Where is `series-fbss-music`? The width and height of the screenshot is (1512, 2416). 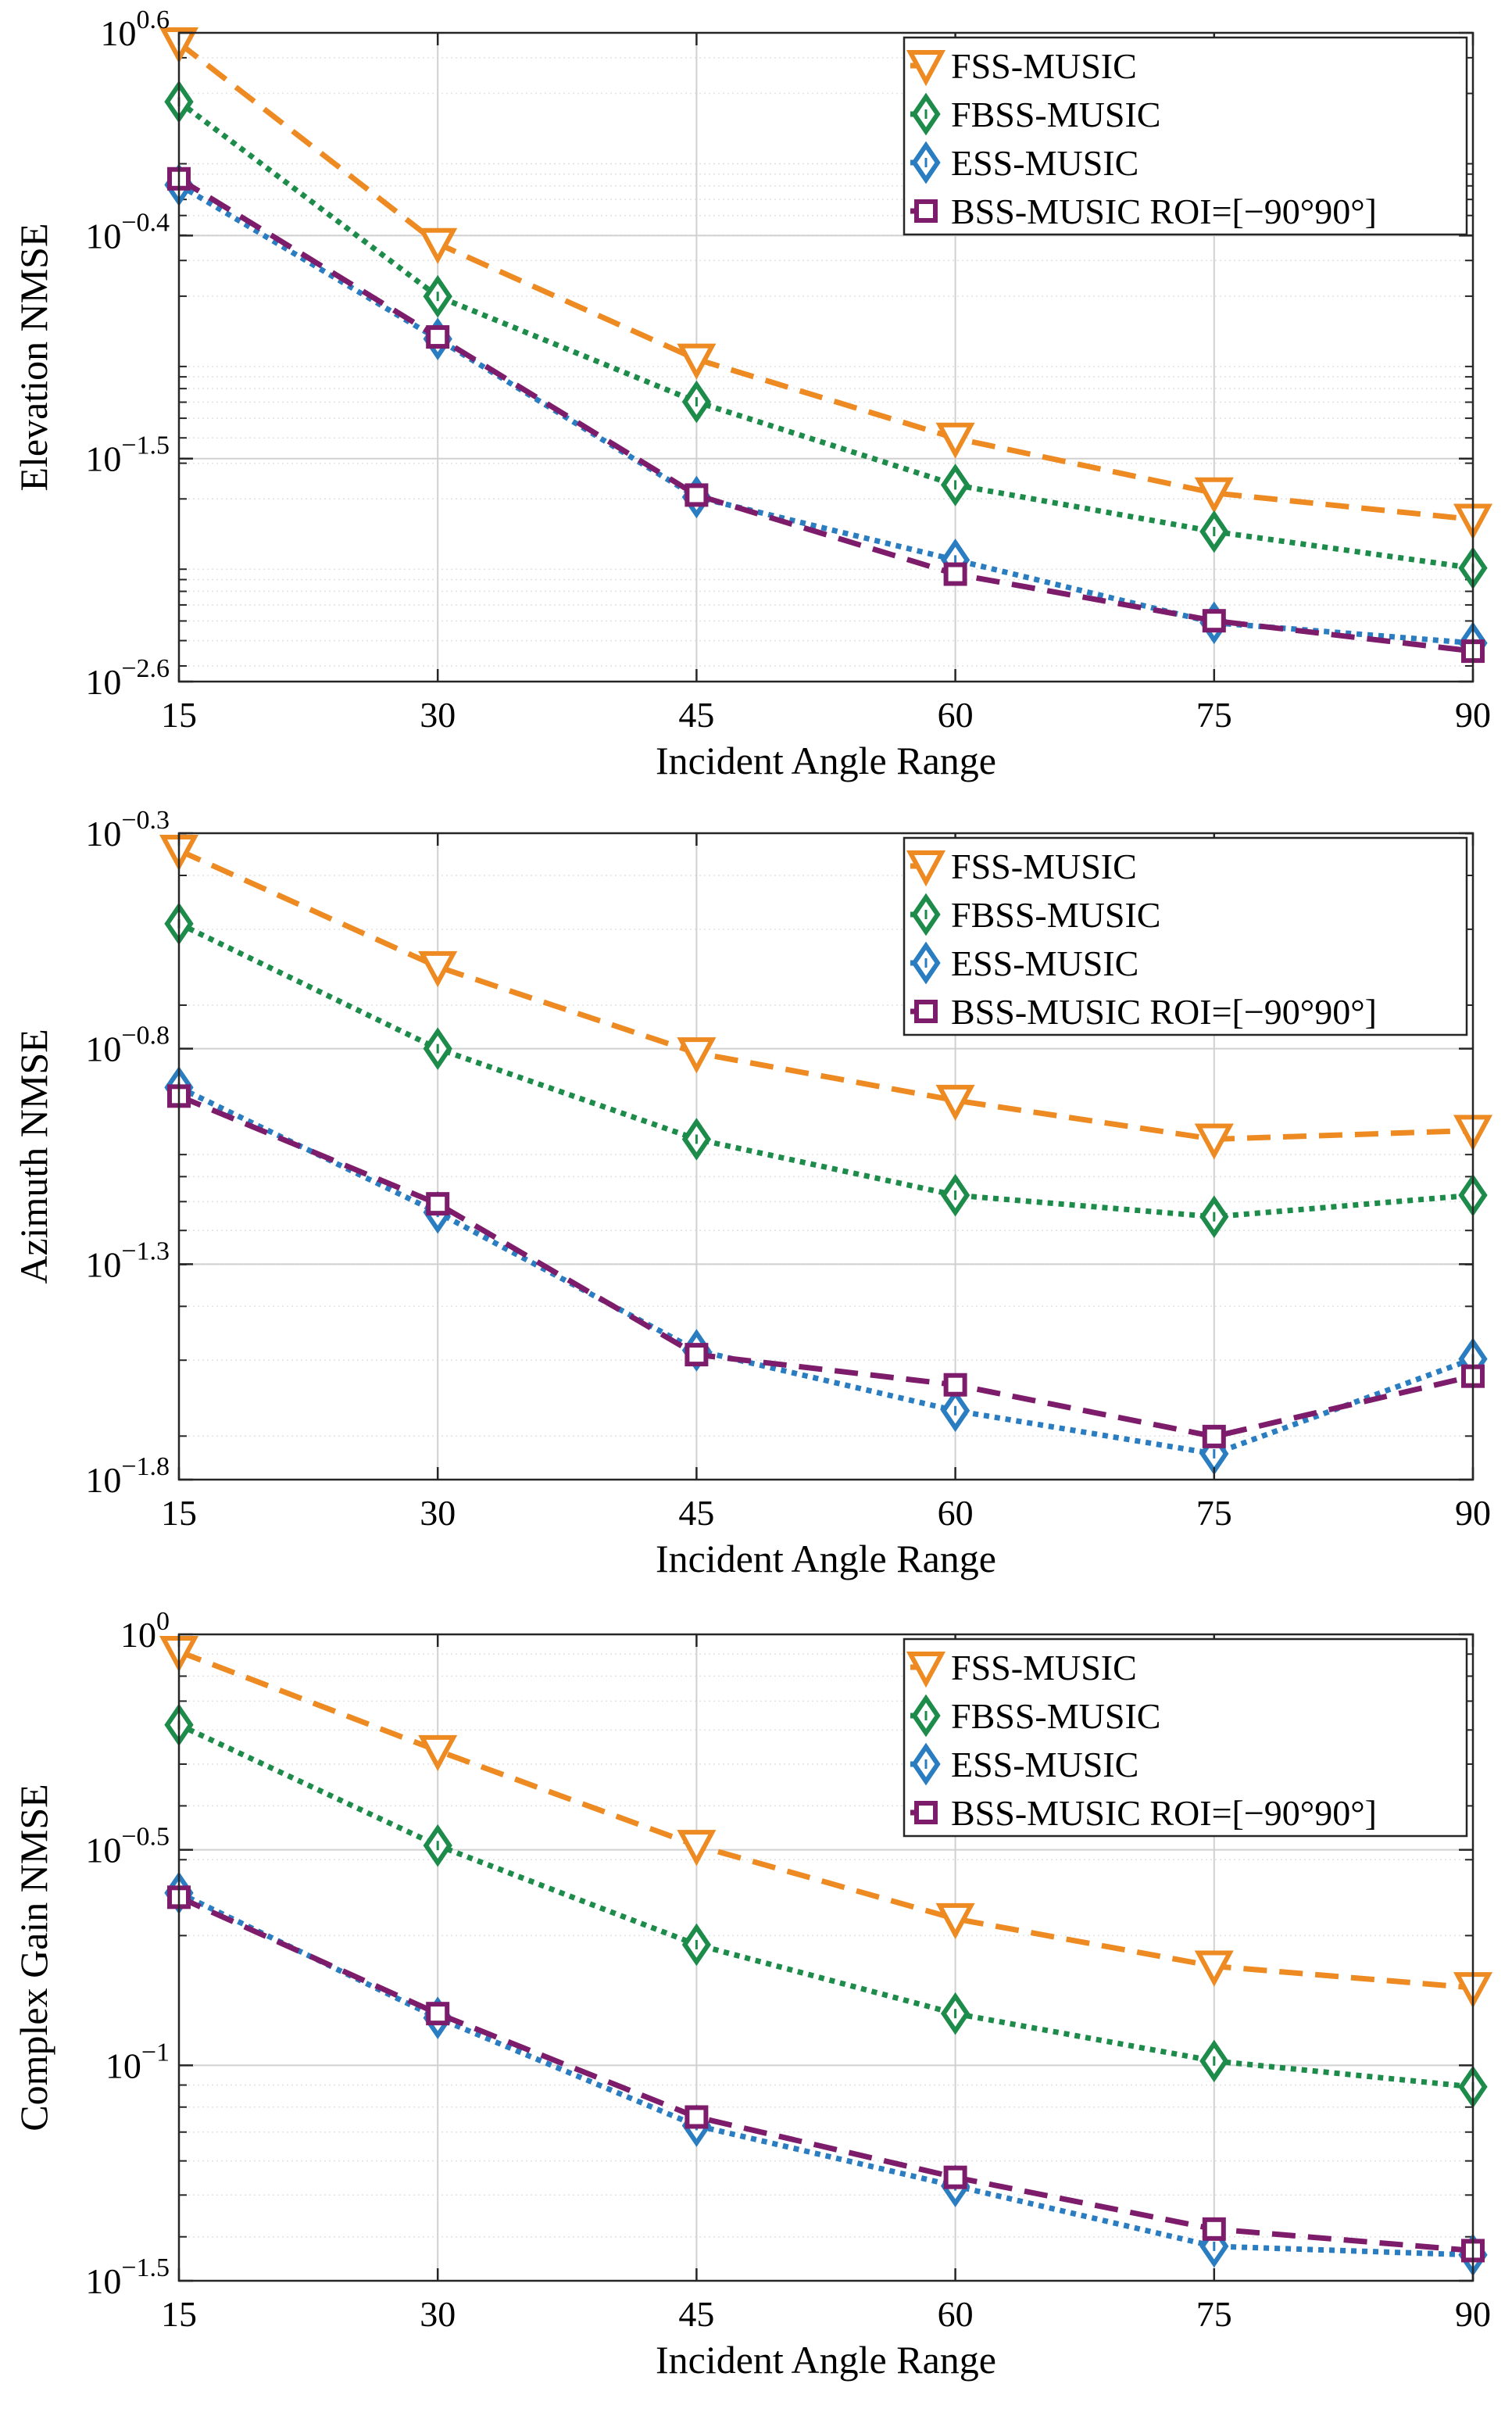
series-fbss-music is located at coordinates (826, 1070).